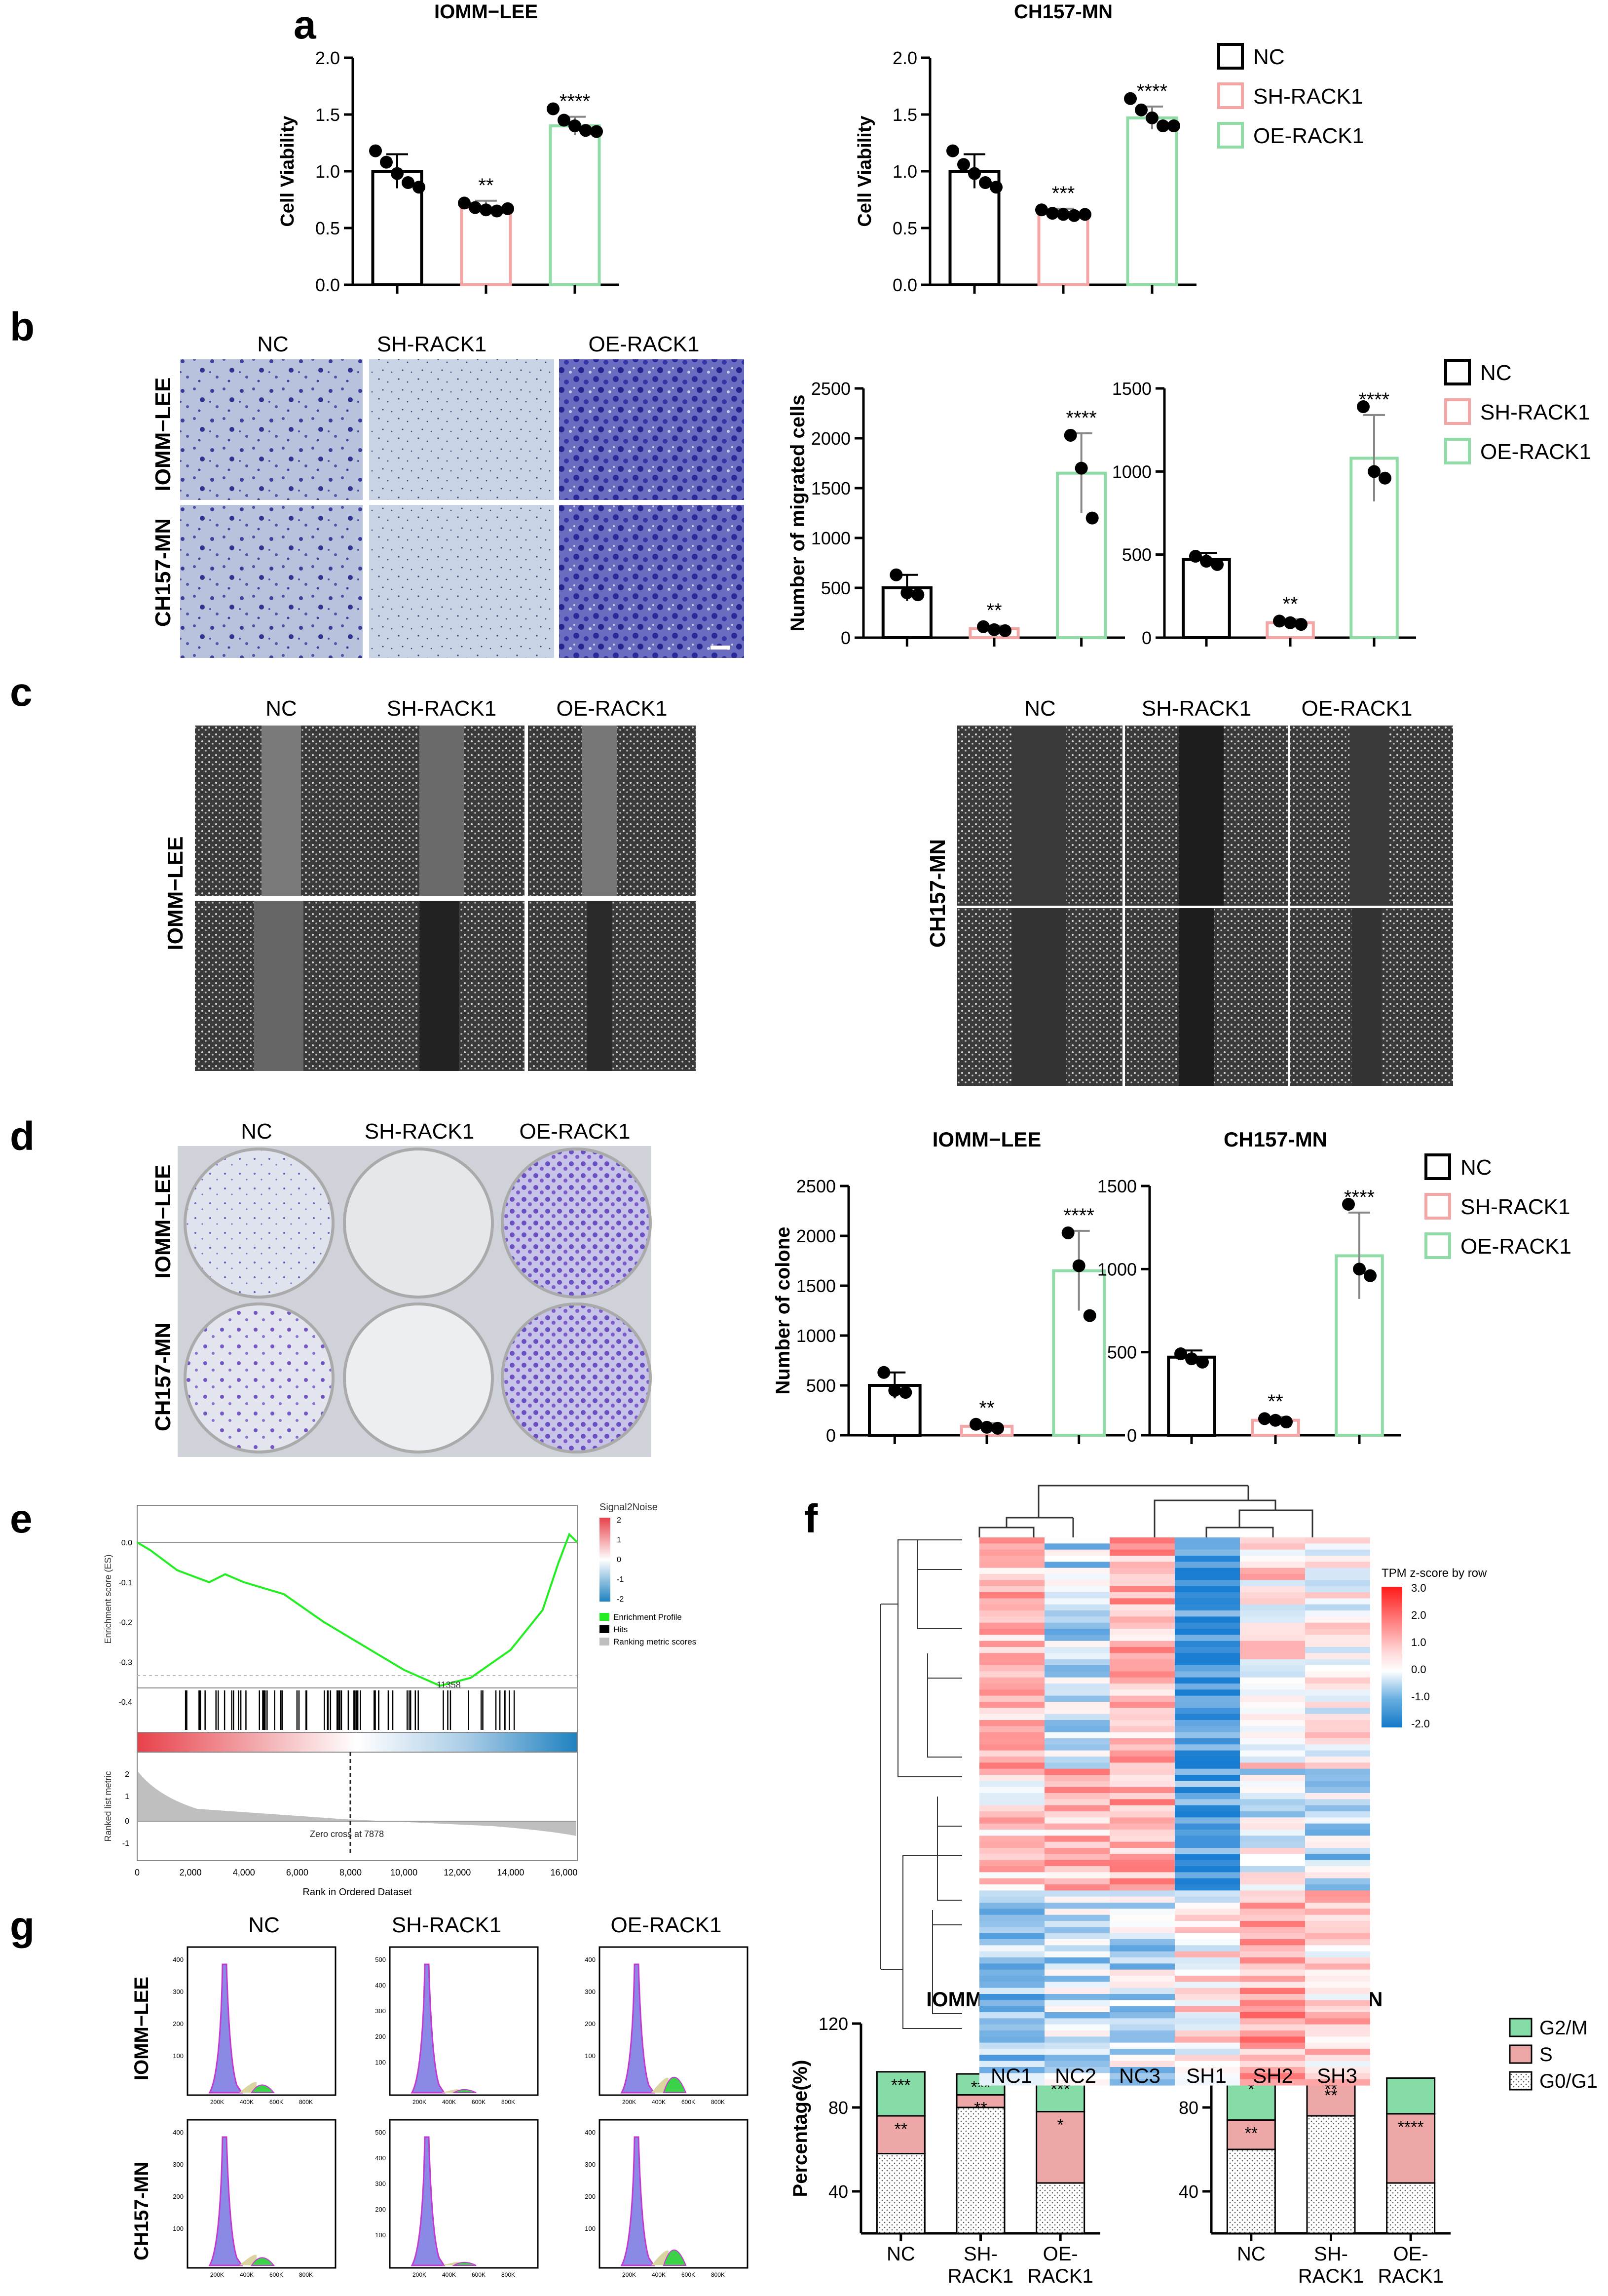 The image size is (1608, 2296). I want to click on histogram-x-tick: 200K, so click(629, 2274).